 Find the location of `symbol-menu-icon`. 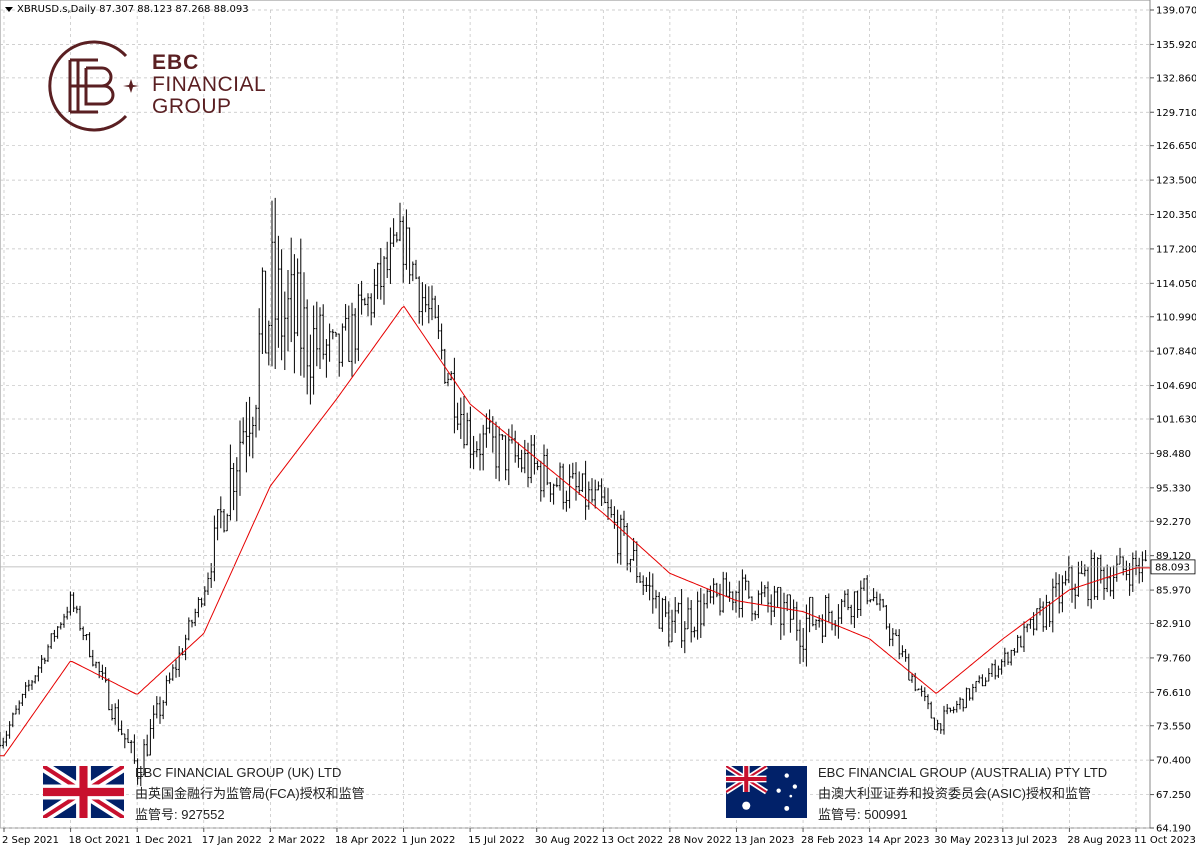

symbol-menu-icon is located at coordinates (9, 9).